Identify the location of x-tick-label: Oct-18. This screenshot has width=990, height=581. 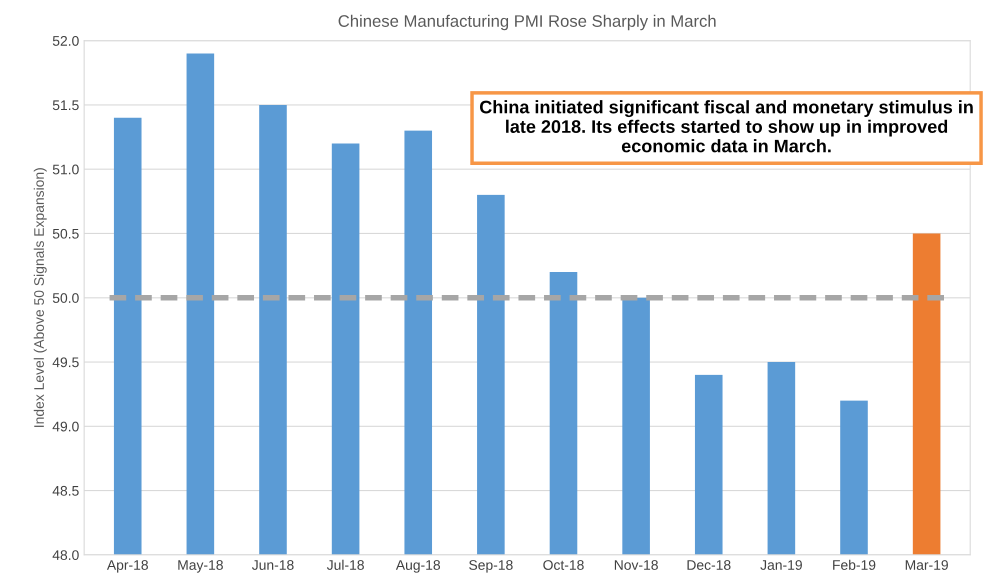
(563, 565).